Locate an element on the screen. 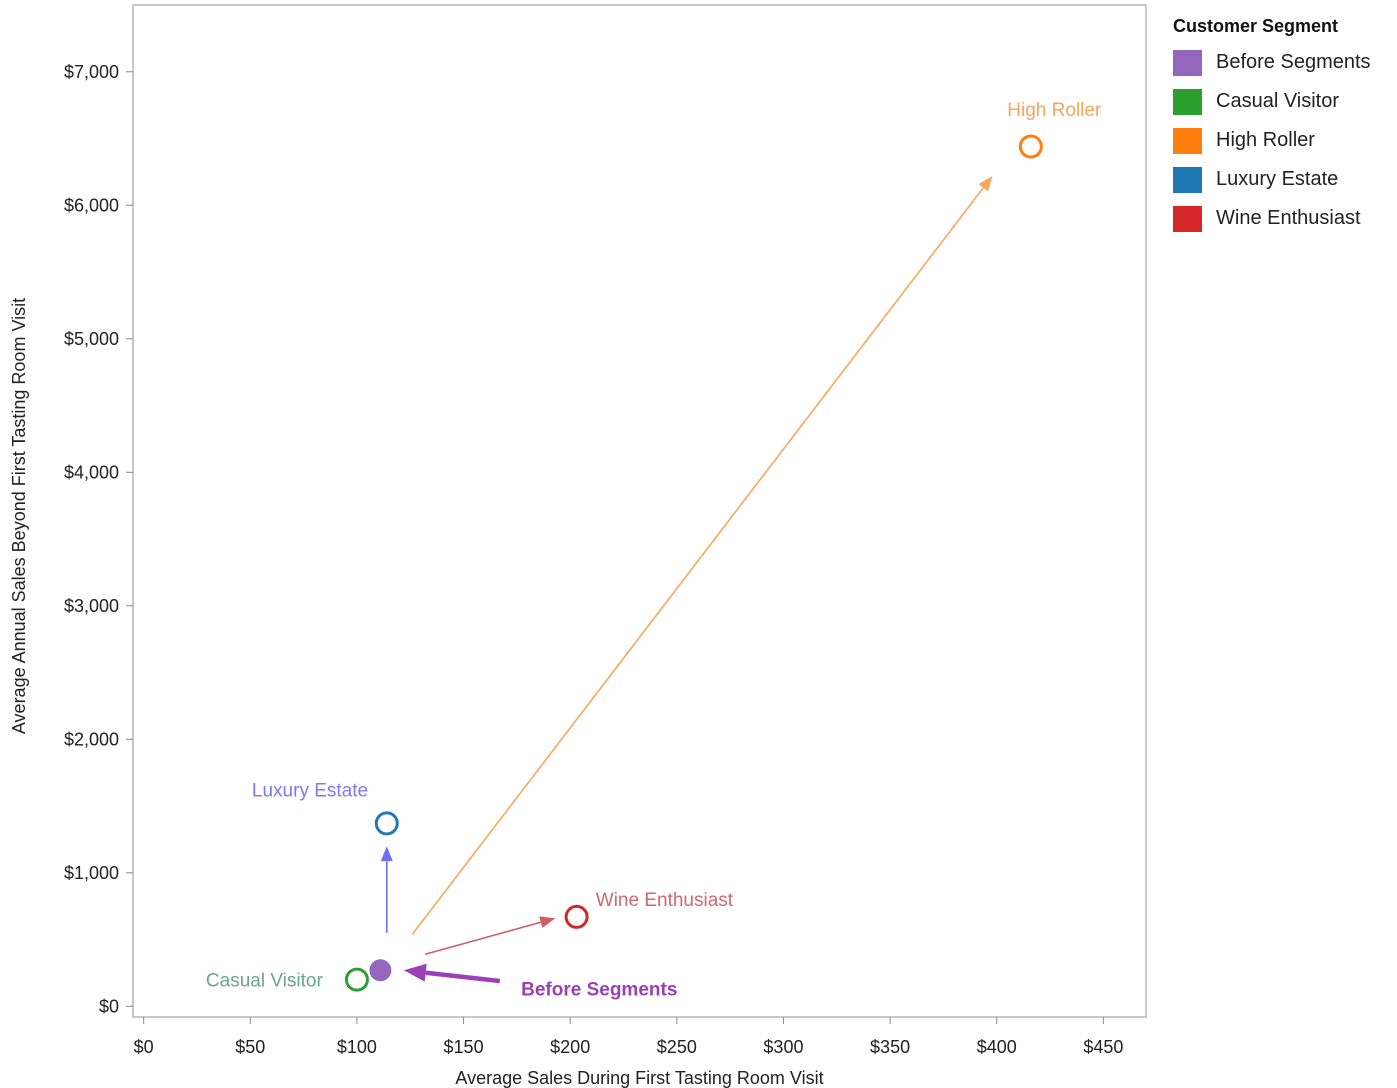  legend-label: Luxury Estate is located at coordinates (1277, 179).